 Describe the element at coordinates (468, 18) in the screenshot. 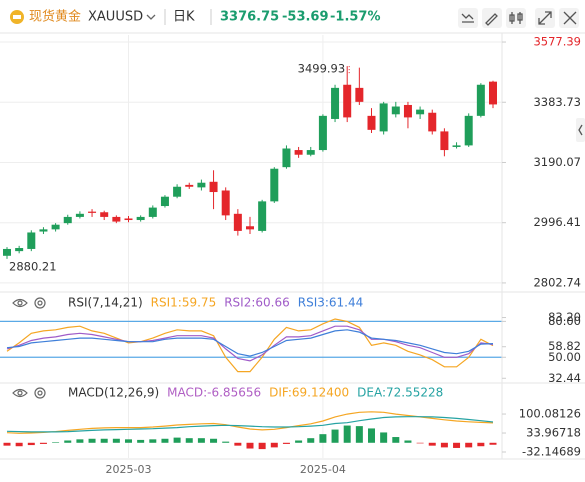

I see `indicator-button` at that location.